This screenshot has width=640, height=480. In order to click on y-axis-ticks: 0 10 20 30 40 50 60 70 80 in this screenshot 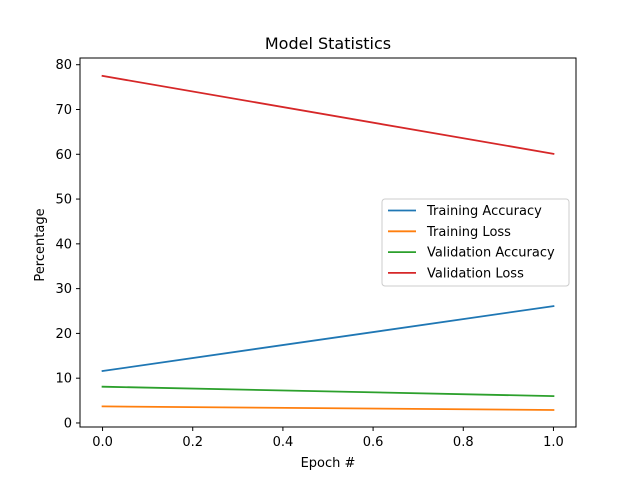, I will do `click(67, 244)`.